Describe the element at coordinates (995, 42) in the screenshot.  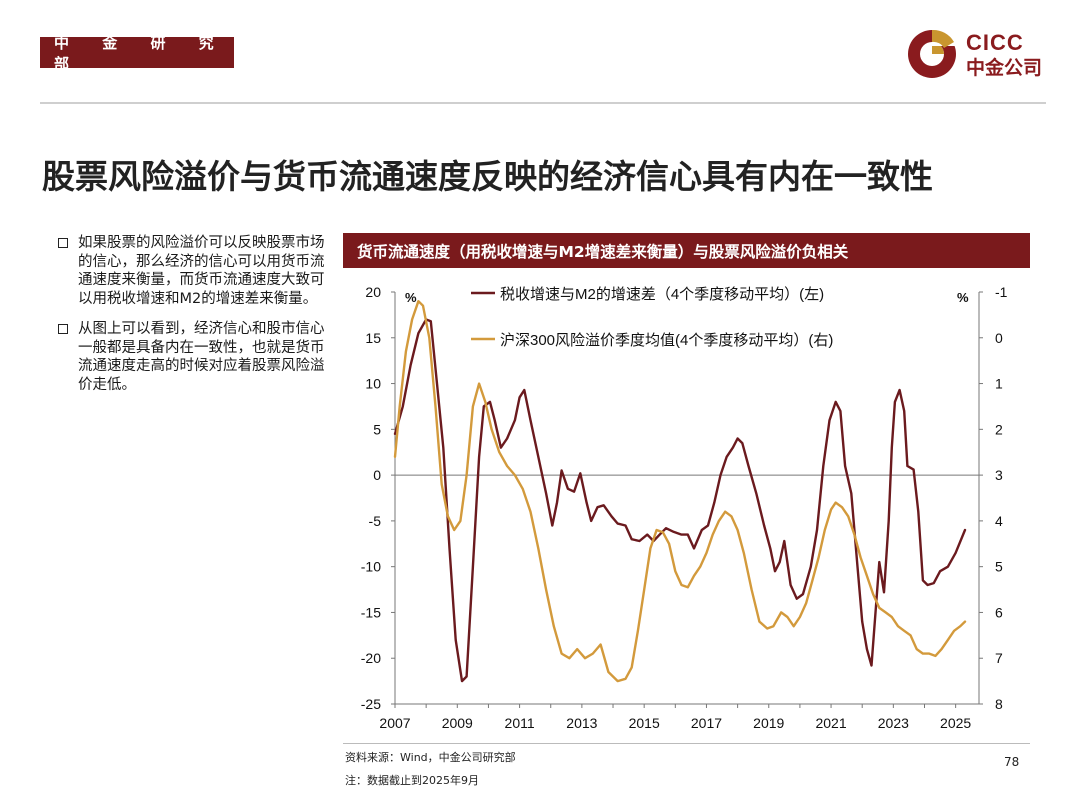
I see `logo-text-en: CICC` at that location.